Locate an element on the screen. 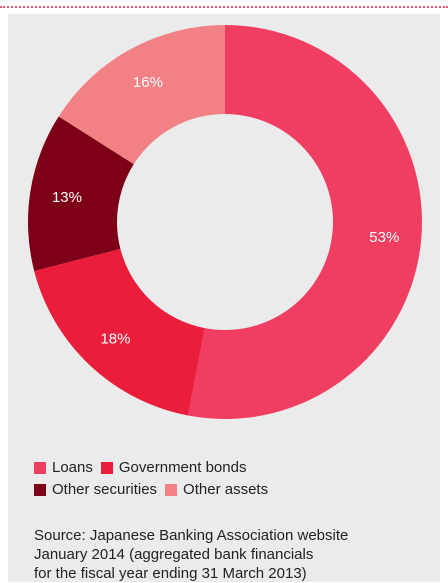  legend-item-loans: Loans is located at coordinates (63, 468).